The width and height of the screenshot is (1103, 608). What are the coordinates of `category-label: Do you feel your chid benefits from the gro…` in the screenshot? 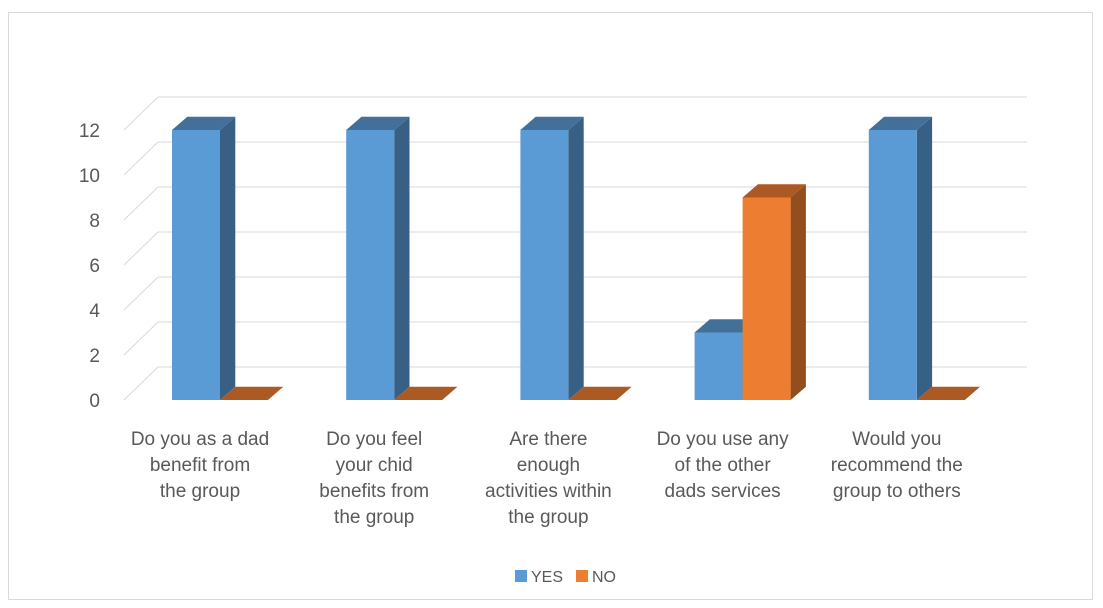 It's located at (374, 478).